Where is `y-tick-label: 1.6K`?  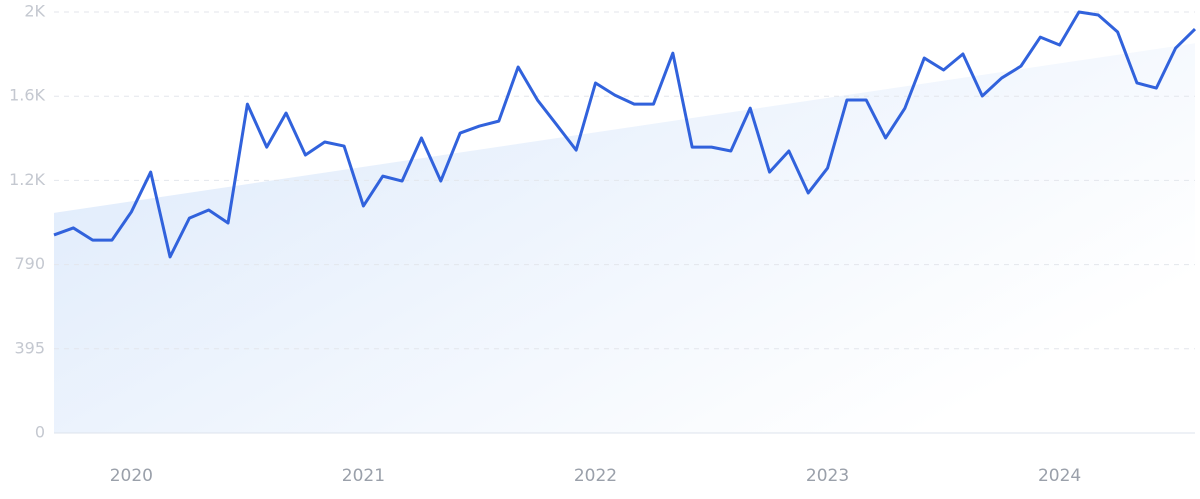 y-tick-label: 1.6K is located at coordinates (27, 95).